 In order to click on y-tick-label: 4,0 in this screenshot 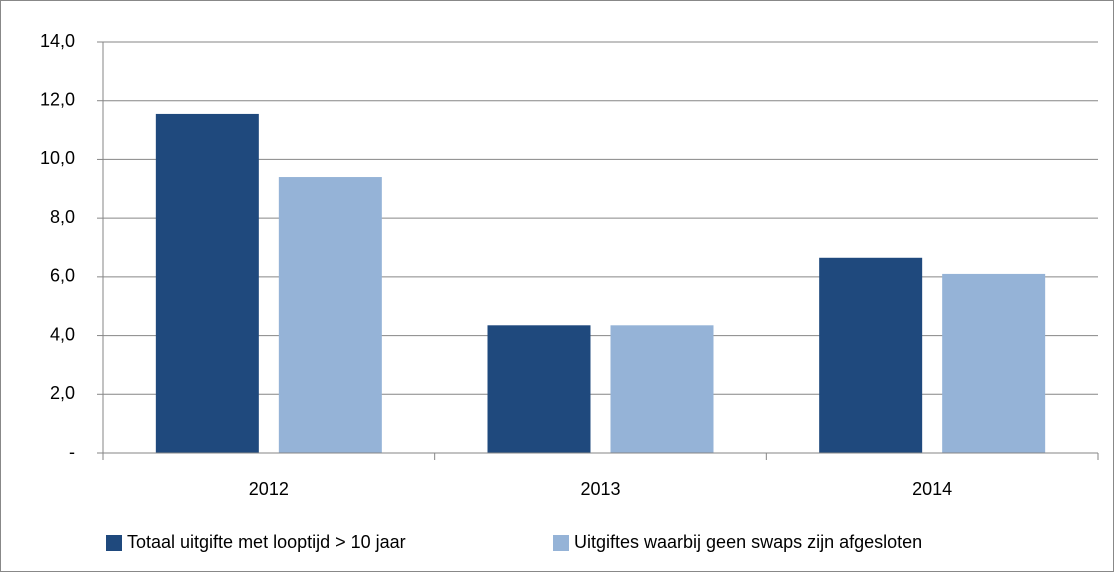, I will do `click(62, 334)`.